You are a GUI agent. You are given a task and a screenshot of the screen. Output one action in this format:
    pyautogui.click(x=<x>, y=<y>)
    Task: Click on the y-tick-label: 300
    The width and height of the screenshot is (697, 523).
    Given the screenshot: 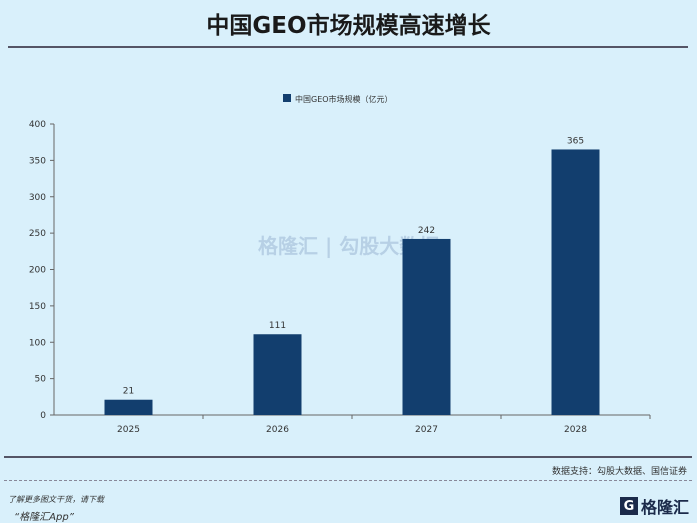 What is the action you would take?
    pyautogui.click(x=37, y=198)
    